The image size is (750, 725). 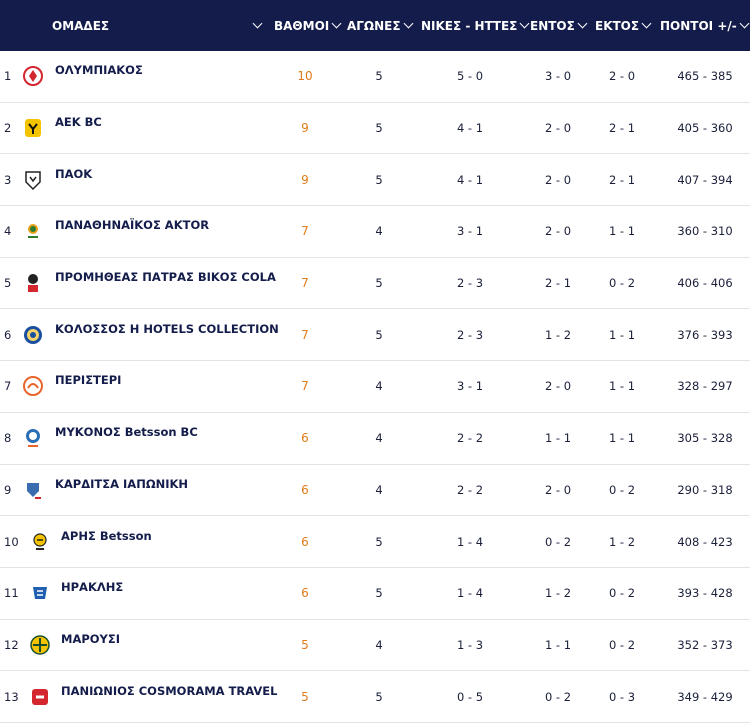 What do you see at coordinates (169, 690) in the screenshot?
I see `team-name: ΠΑΝΙΩΝΙΟΣ COSMORAMA TRAVEL` at bounding box center [169, 690].